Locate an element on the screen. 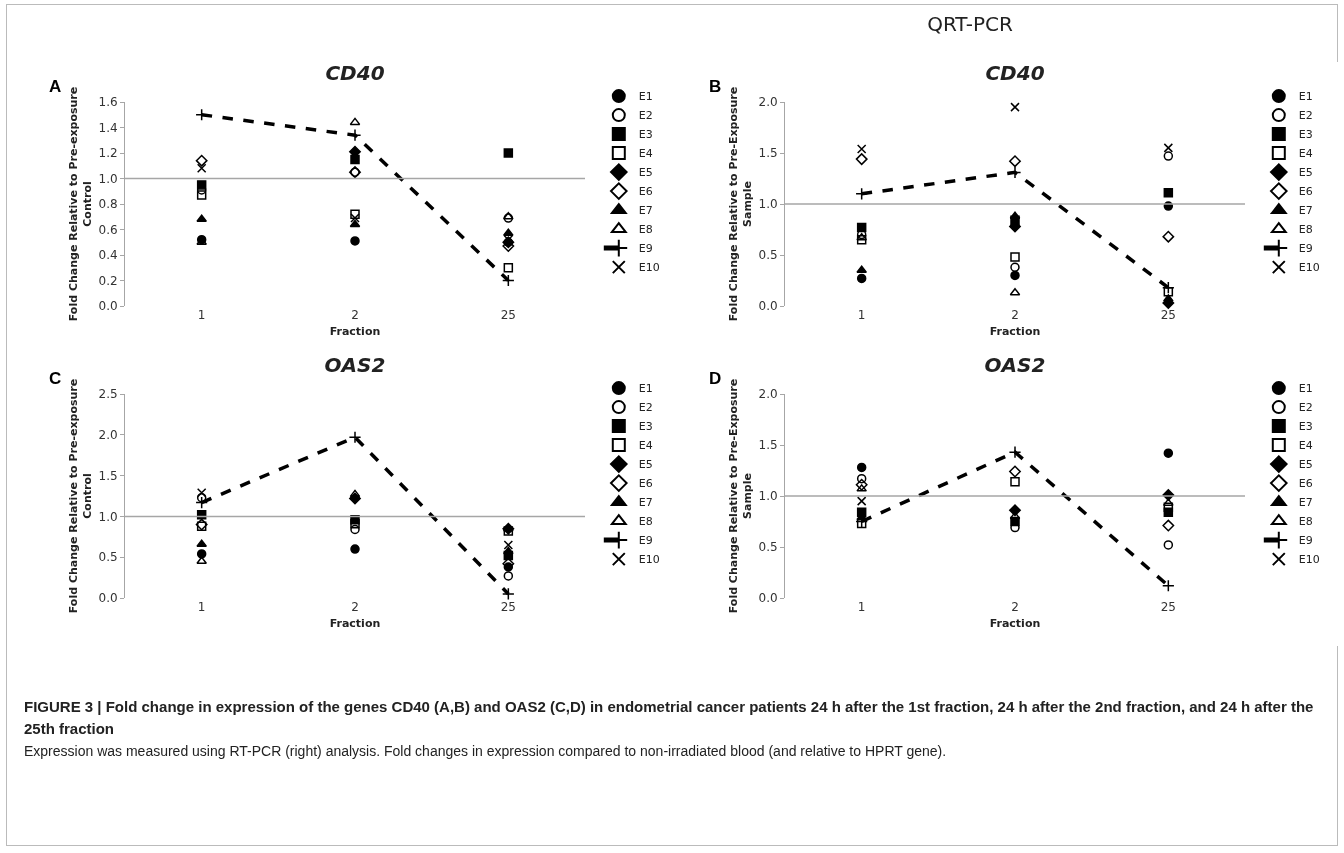 This screenshot has height=853, width=1344. y-tick-label: 0.4 is located at coordinates (108, 255).